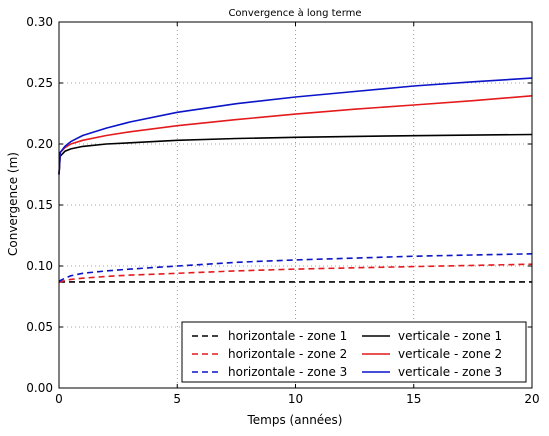 The width and height of the screenshot is (549, 436). What do you see at coordinates (39, 22) in the screenshot?
I see `y-tick-label: 0.30` at bounding box center [39, 22].